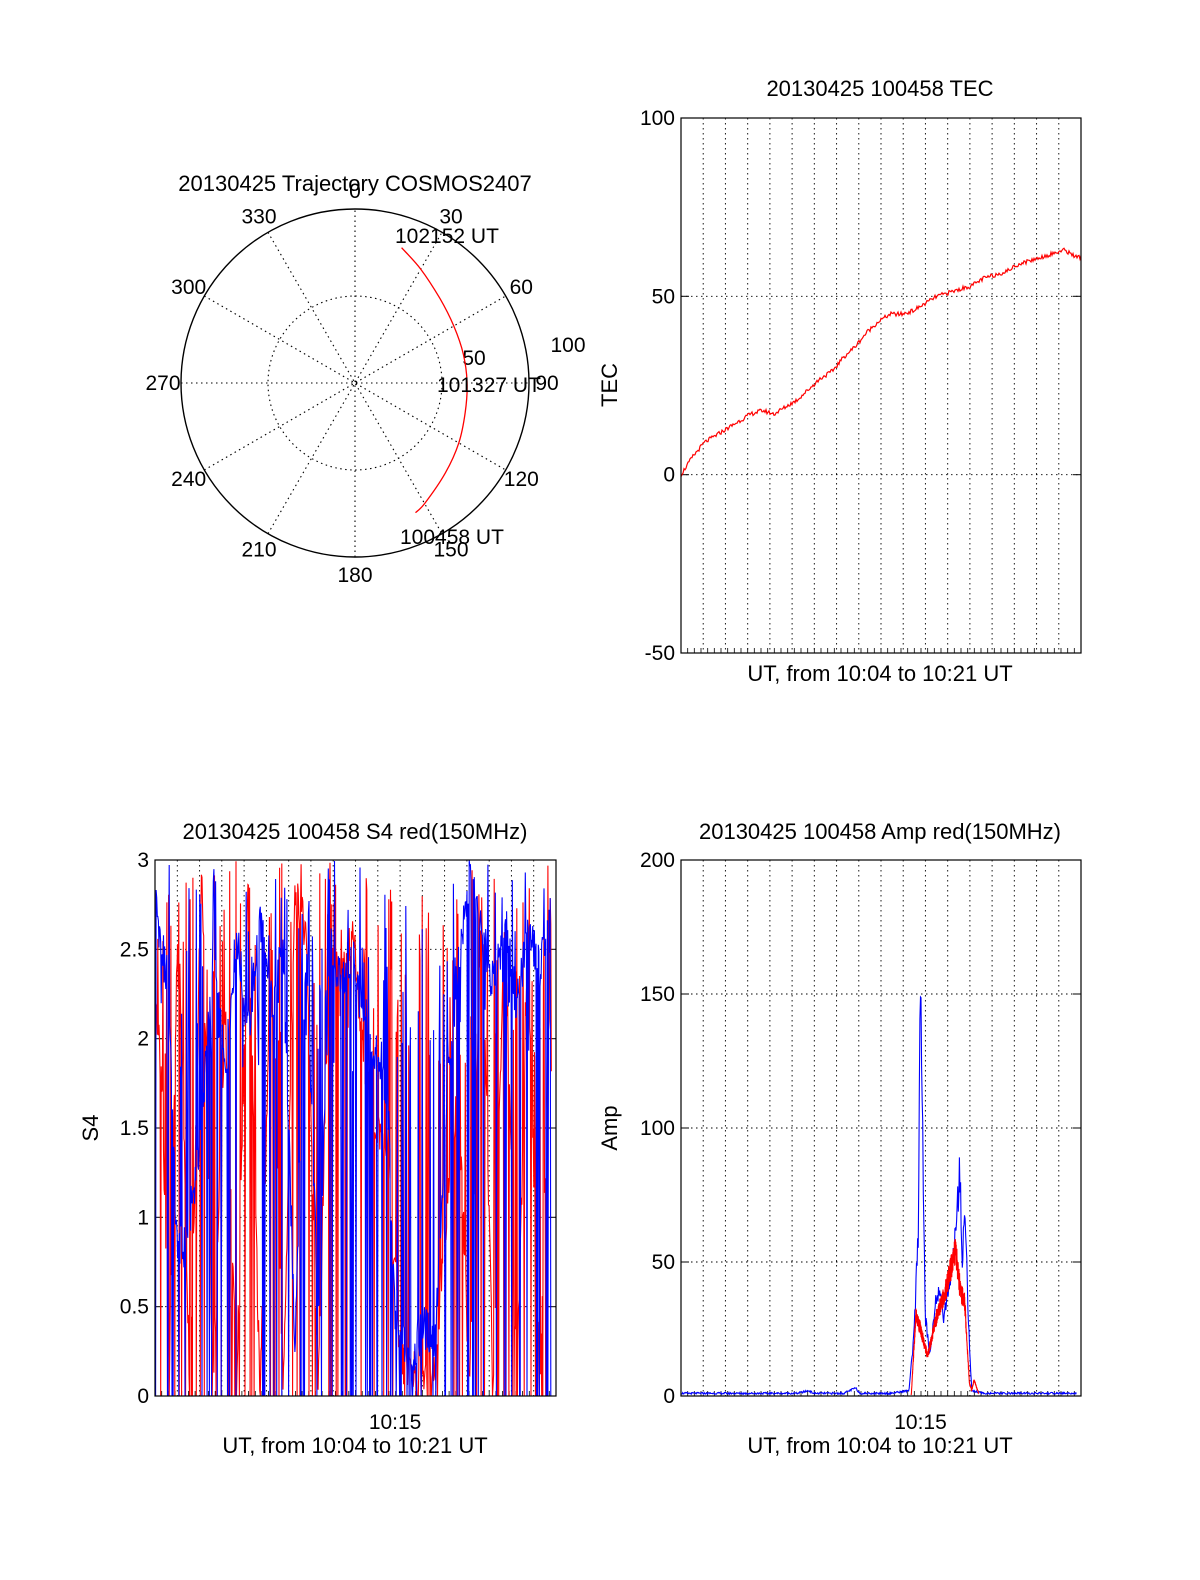 This screenshot has width=1200, height=1580. I want to click on polar-angle-label: 90, so click(546, 383).